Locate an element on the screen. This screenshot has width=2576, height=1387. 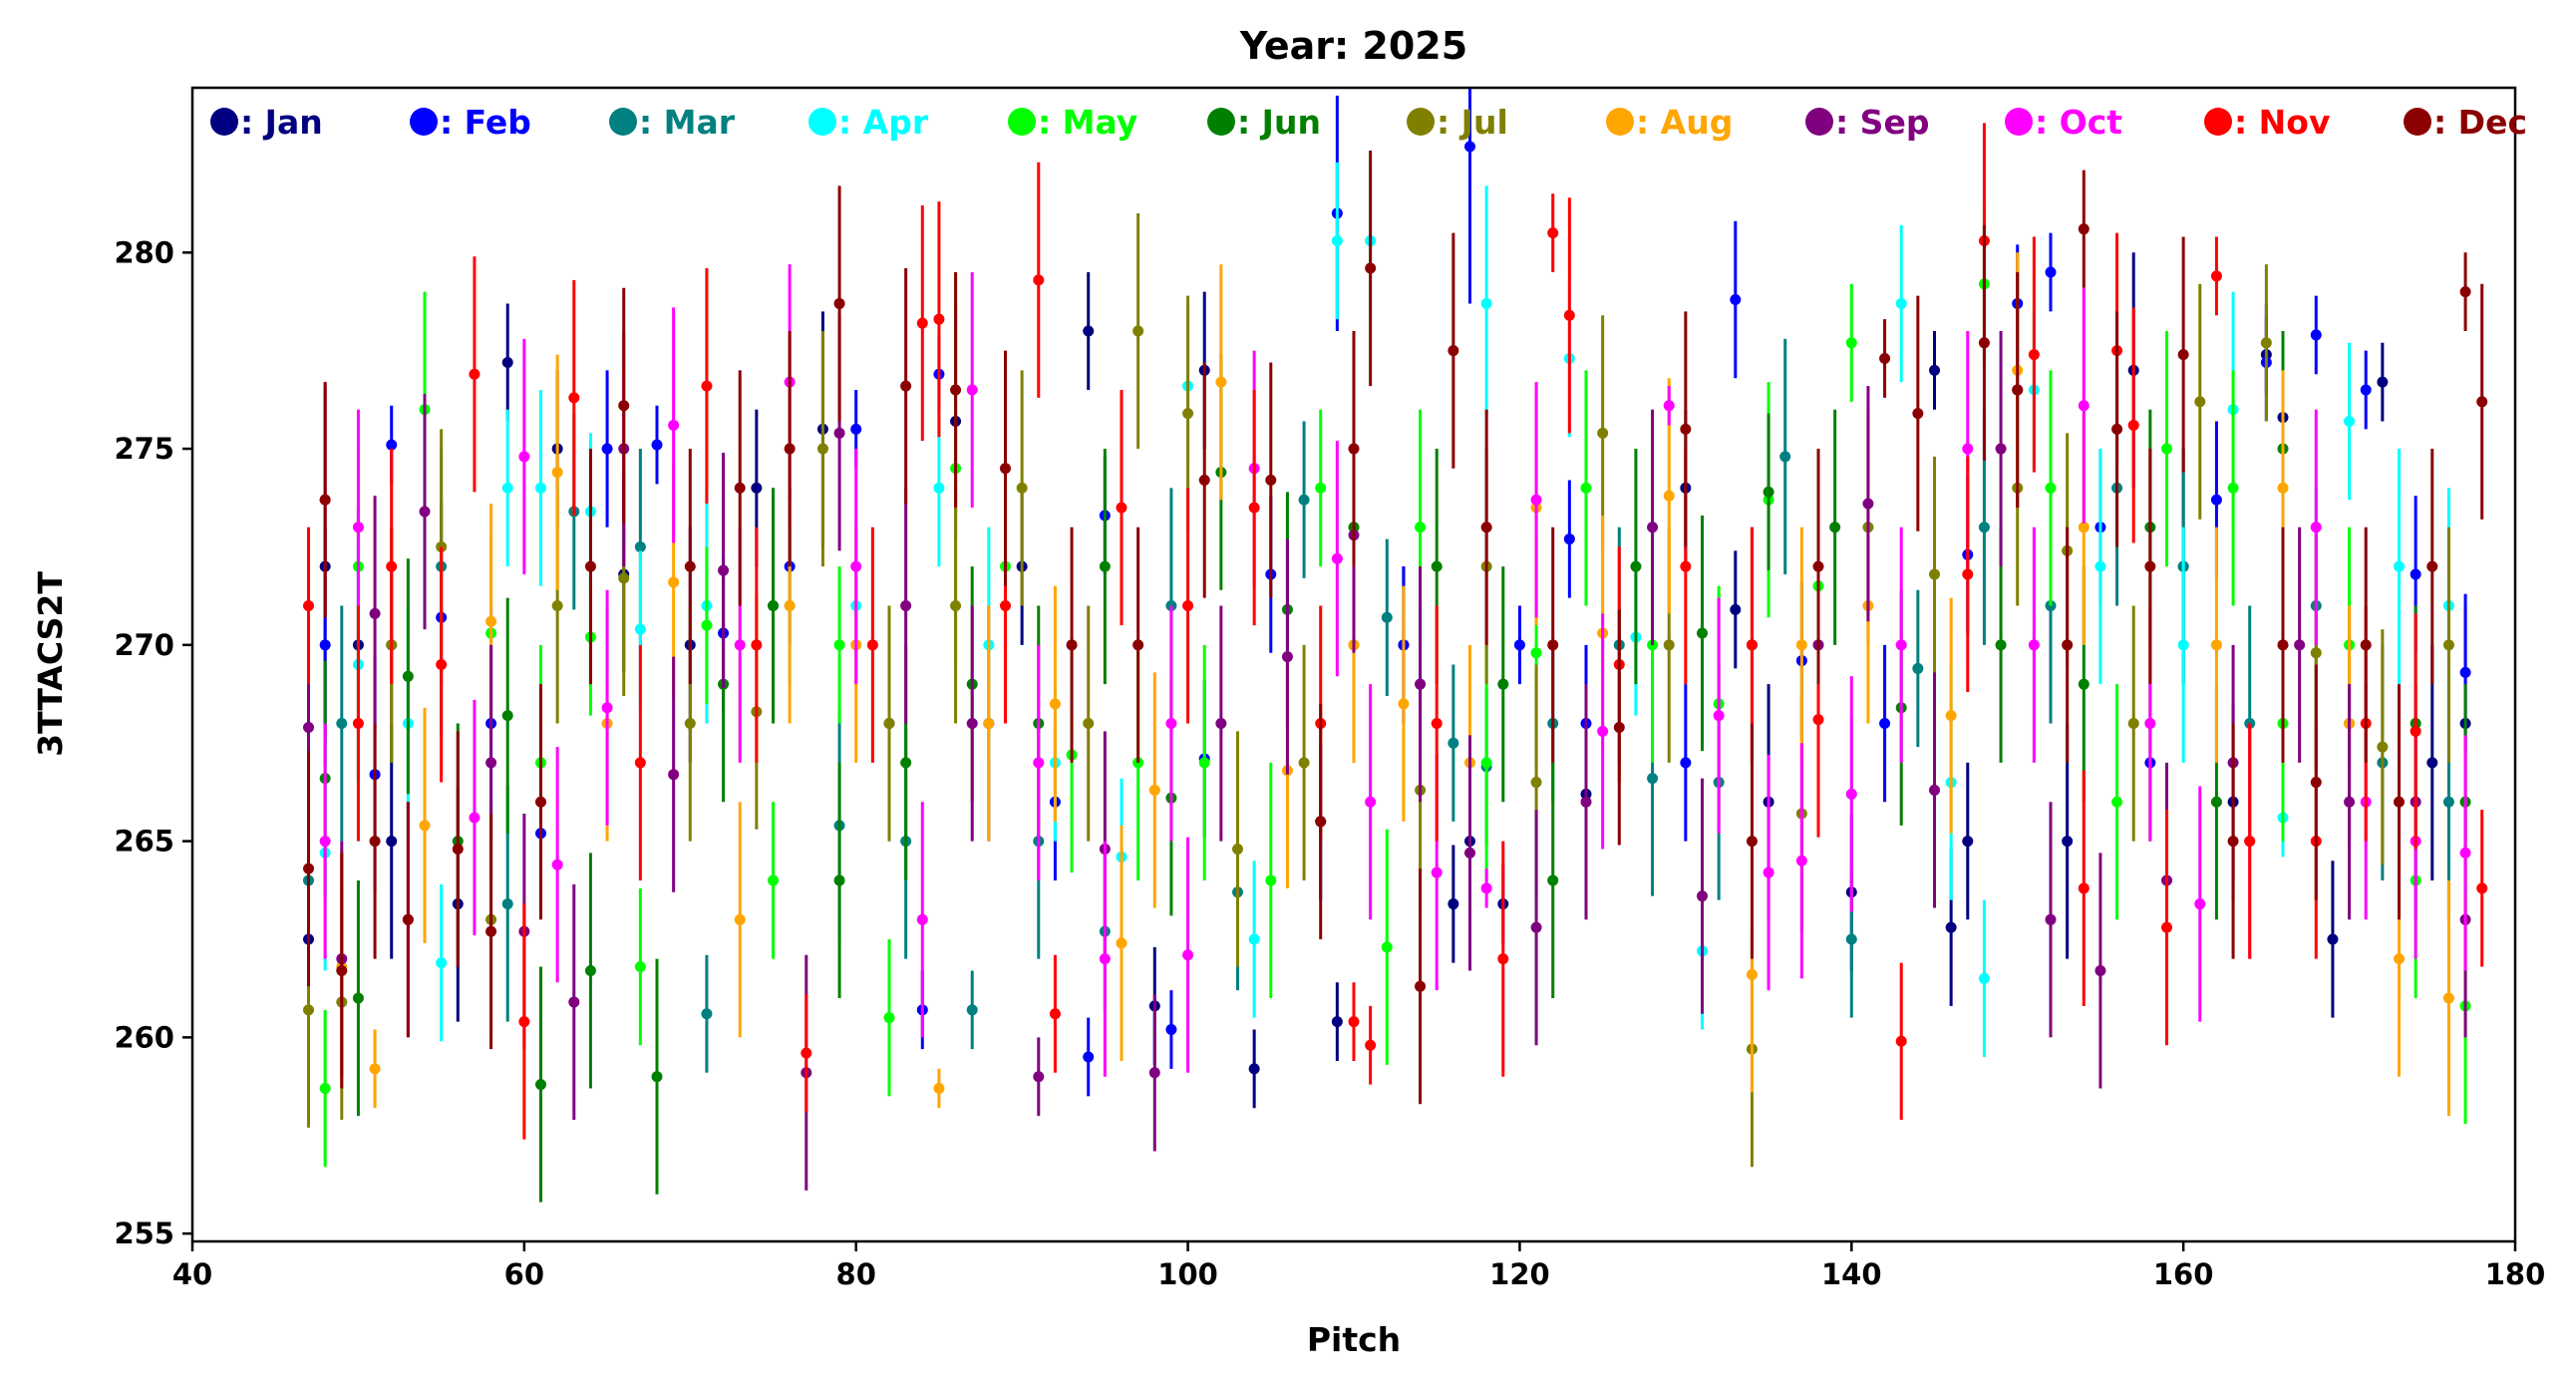
legend-item-jan: : Jan is located at coordinates (266, 123).